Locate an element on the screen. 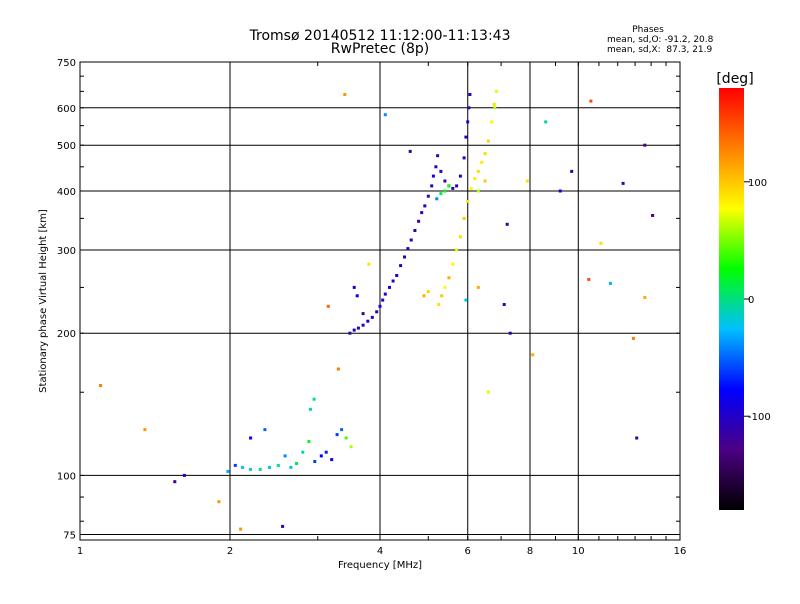 Image resolution: width=800 pixels, height=604 pixels. x-tick-label: 1 is located at coordinates (80, 551).